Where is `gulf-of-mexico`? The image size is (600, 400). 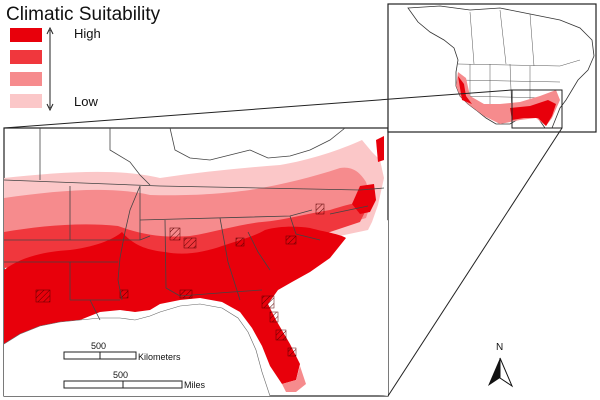
gulf-of-mexico is located at coordinates (137, 350).